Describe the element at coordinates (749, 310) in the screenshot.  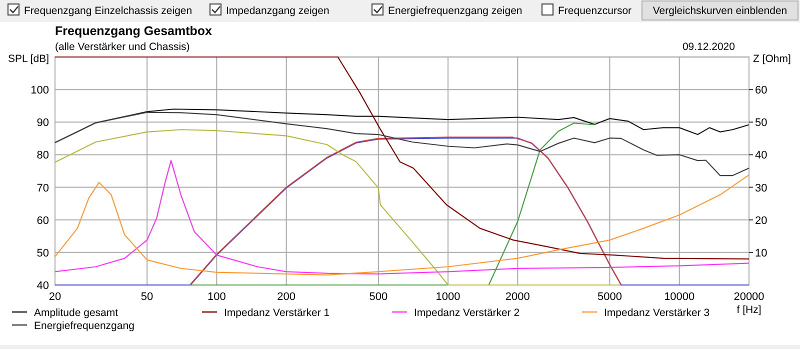
I see `x-axis-title: f [Hz]` at that location.